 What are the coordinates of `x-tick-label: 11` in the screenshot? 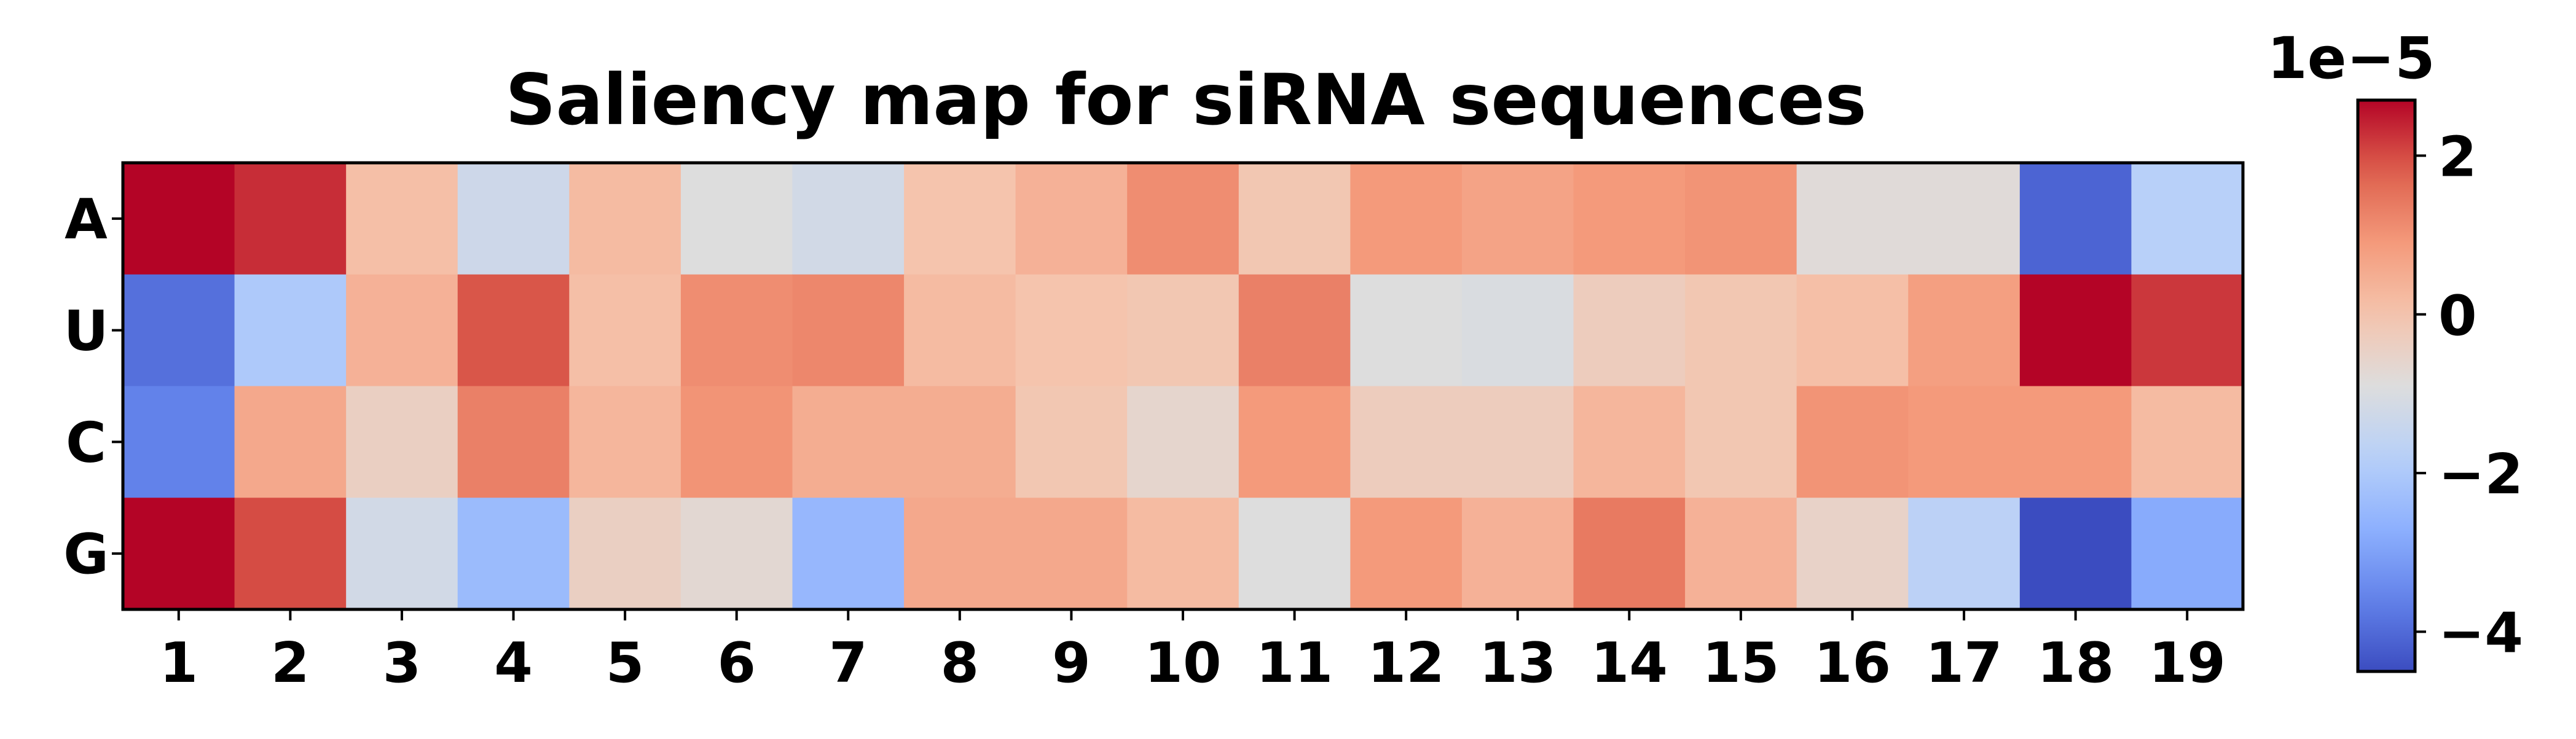 It's located at (1294, 663).